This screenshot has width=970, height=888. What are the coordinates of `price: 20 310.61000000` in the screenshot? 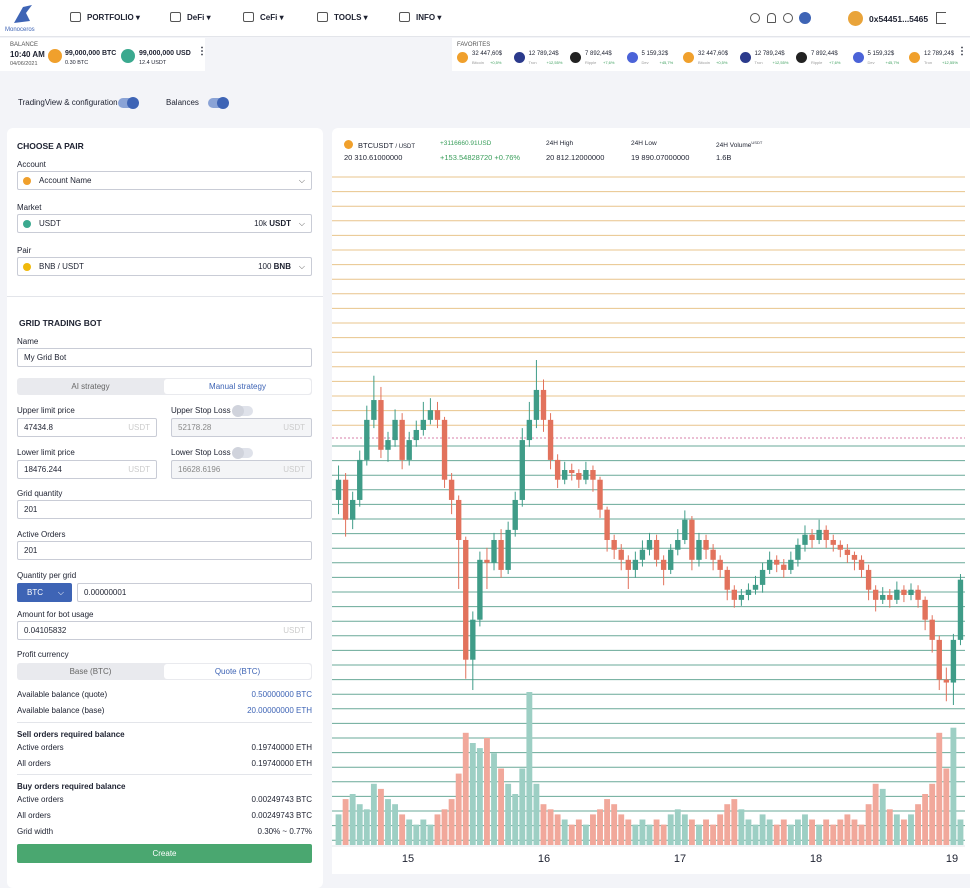 It's located at (373, 157).